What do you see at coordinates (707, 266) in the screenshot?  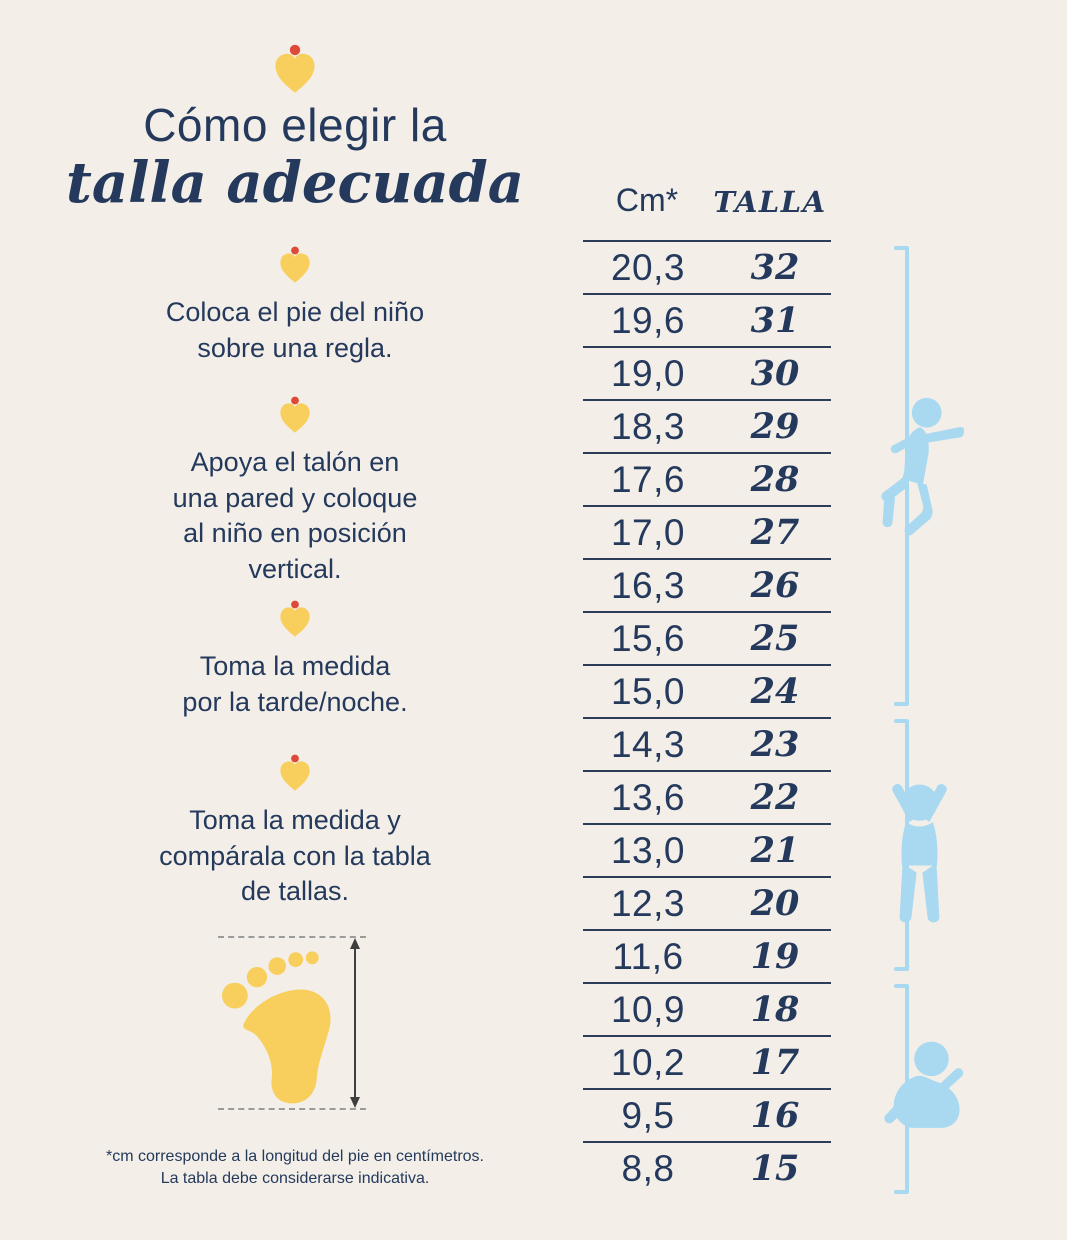 I see `table-row: 20,3 32` at bounding box center [707, 266].